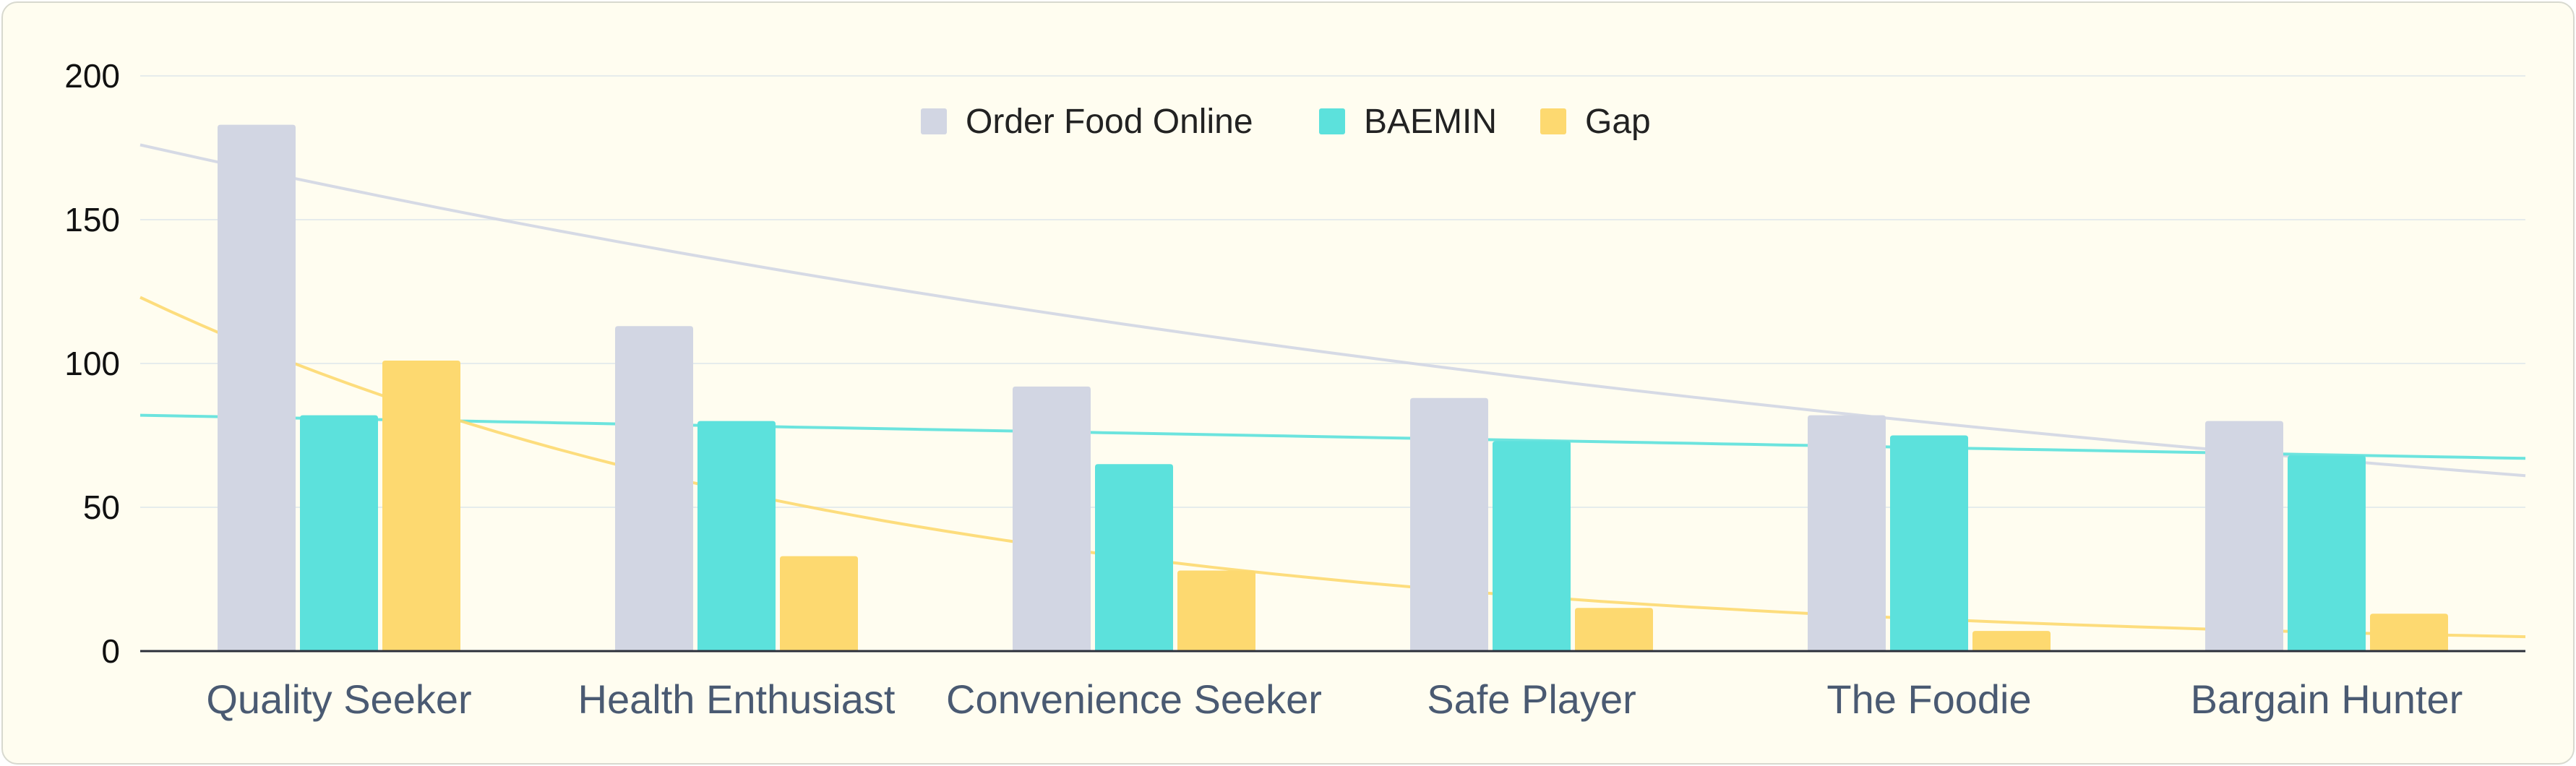  Describe the element at coordinates (111, 651) in the screenshot. I see `y-tick-label: 0` at that location.